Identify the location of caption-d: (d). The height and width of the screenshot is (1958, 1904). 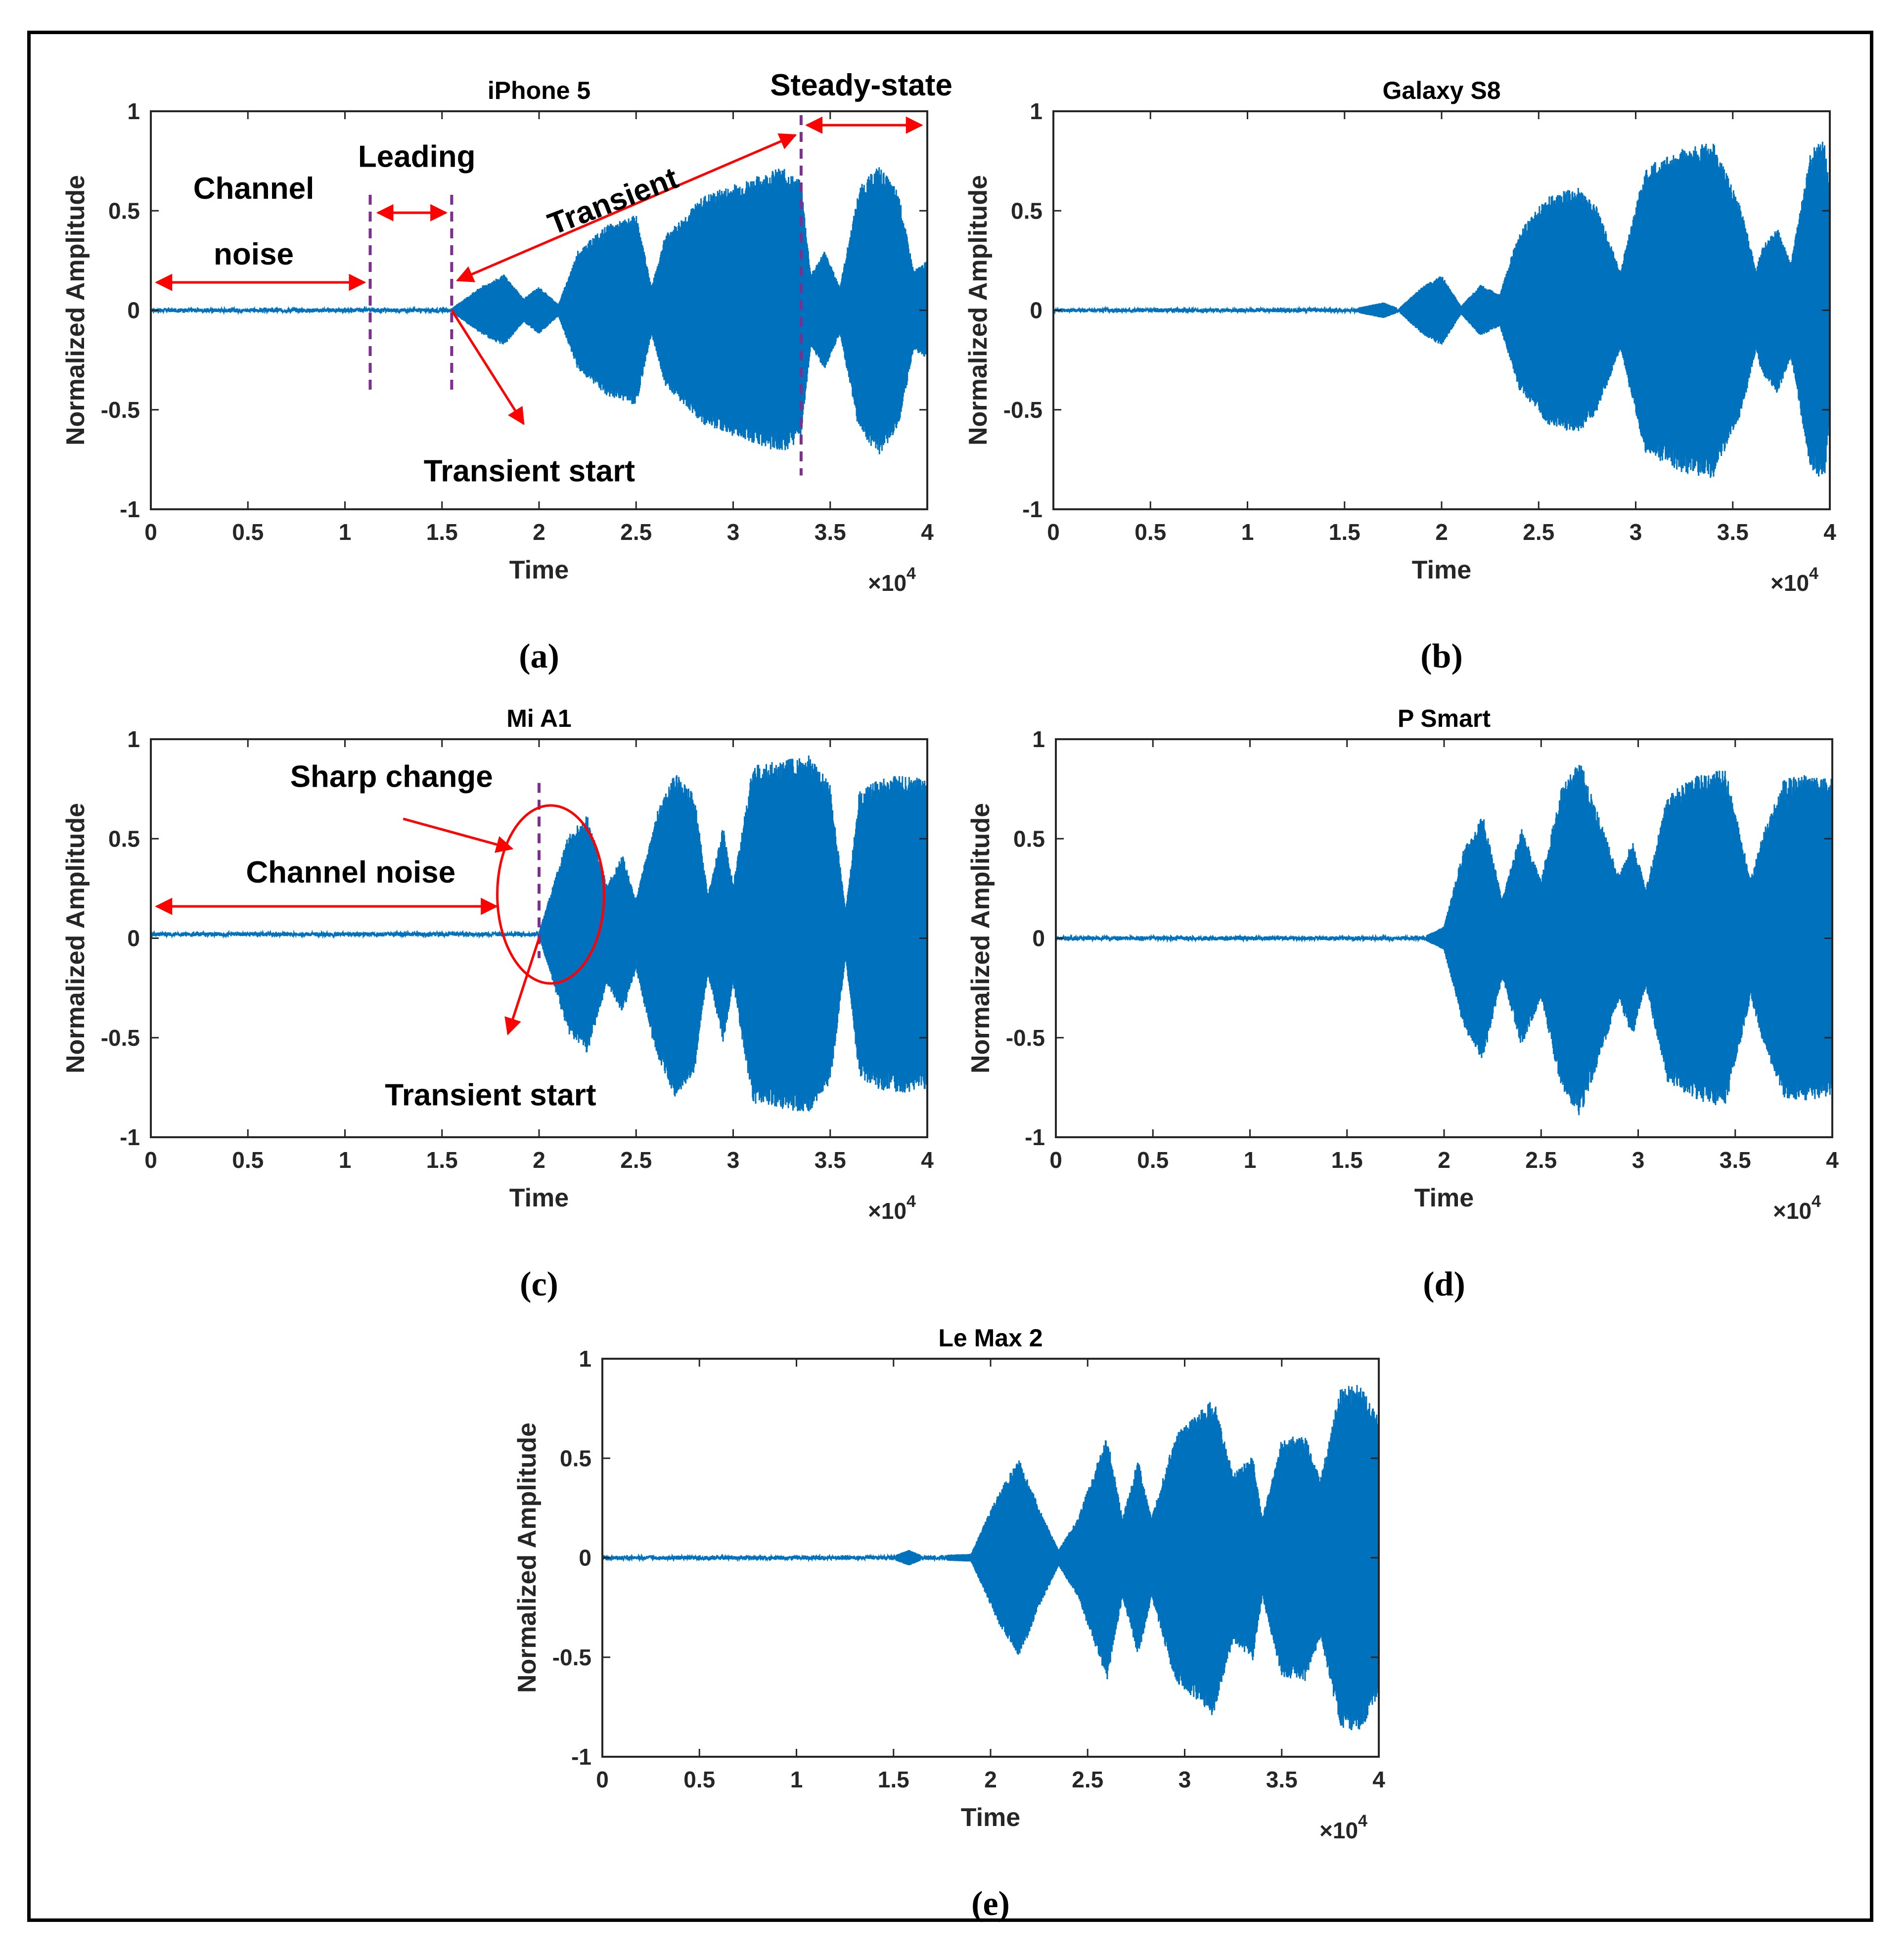
(1444, 1284).